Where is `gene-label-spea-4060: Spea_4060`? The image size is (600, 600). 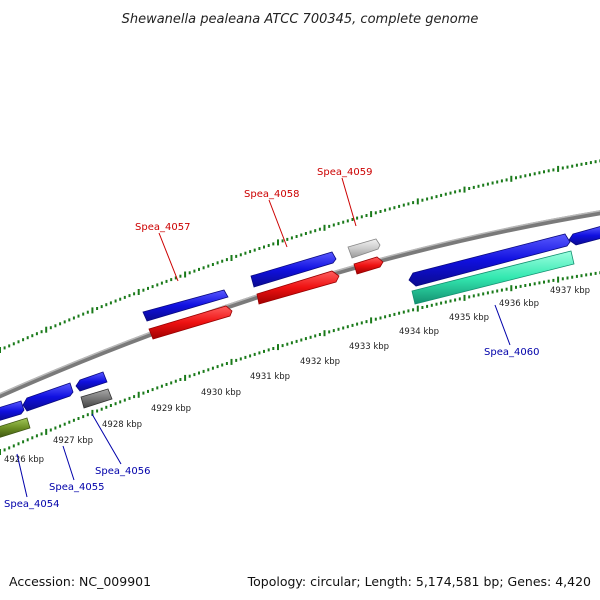
gene-label-spea-4060: Spea_4060 is located at coordinates (511, 352).